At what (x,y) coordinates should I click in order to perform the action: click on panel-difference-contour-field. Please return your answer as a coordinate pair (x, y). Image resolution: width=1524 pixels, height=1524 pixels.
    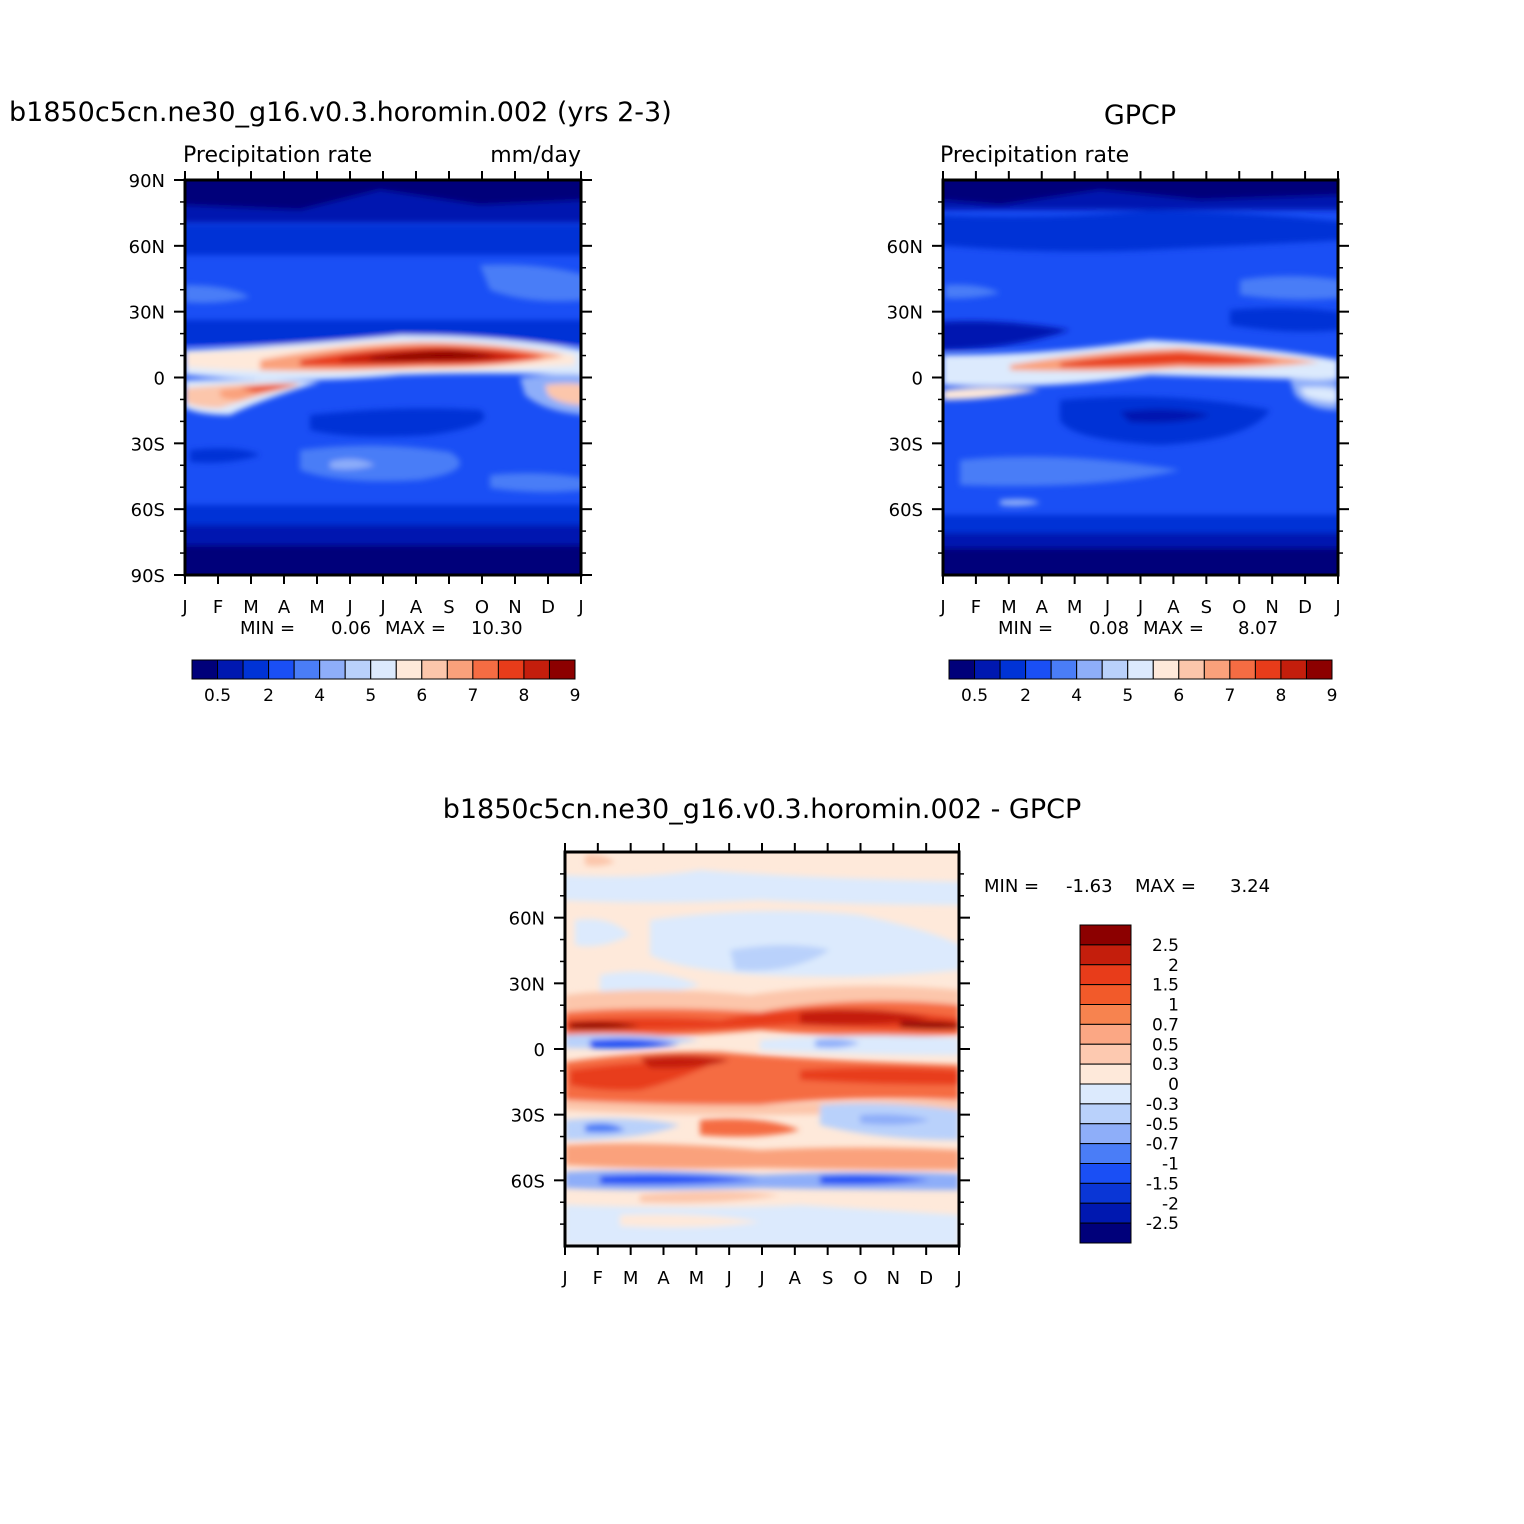
    Looking at the image, I should click on (762, 1049).